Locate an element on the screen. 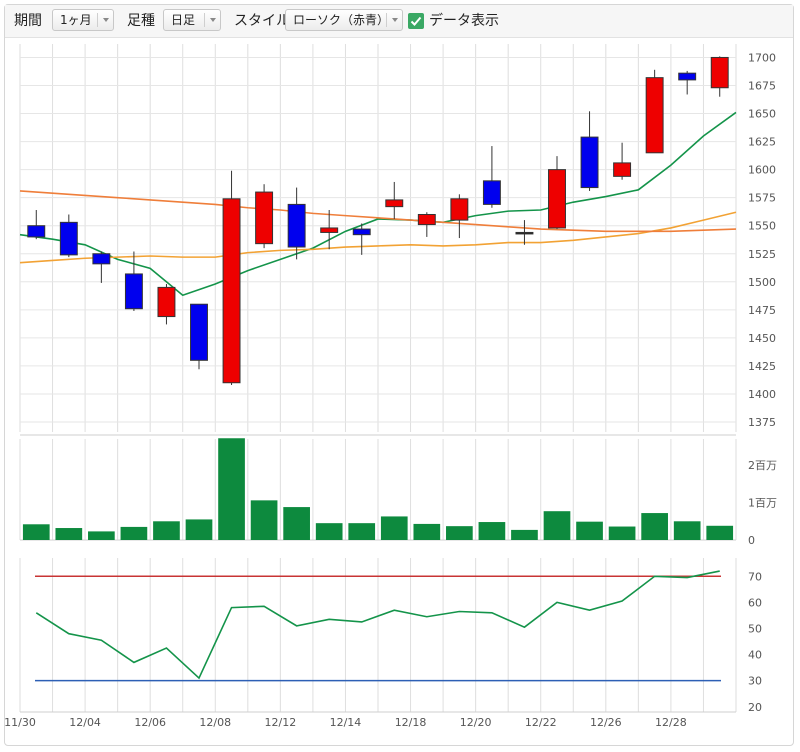  price-axis-tick-label: 1450 is located at coordinates (762, 338).